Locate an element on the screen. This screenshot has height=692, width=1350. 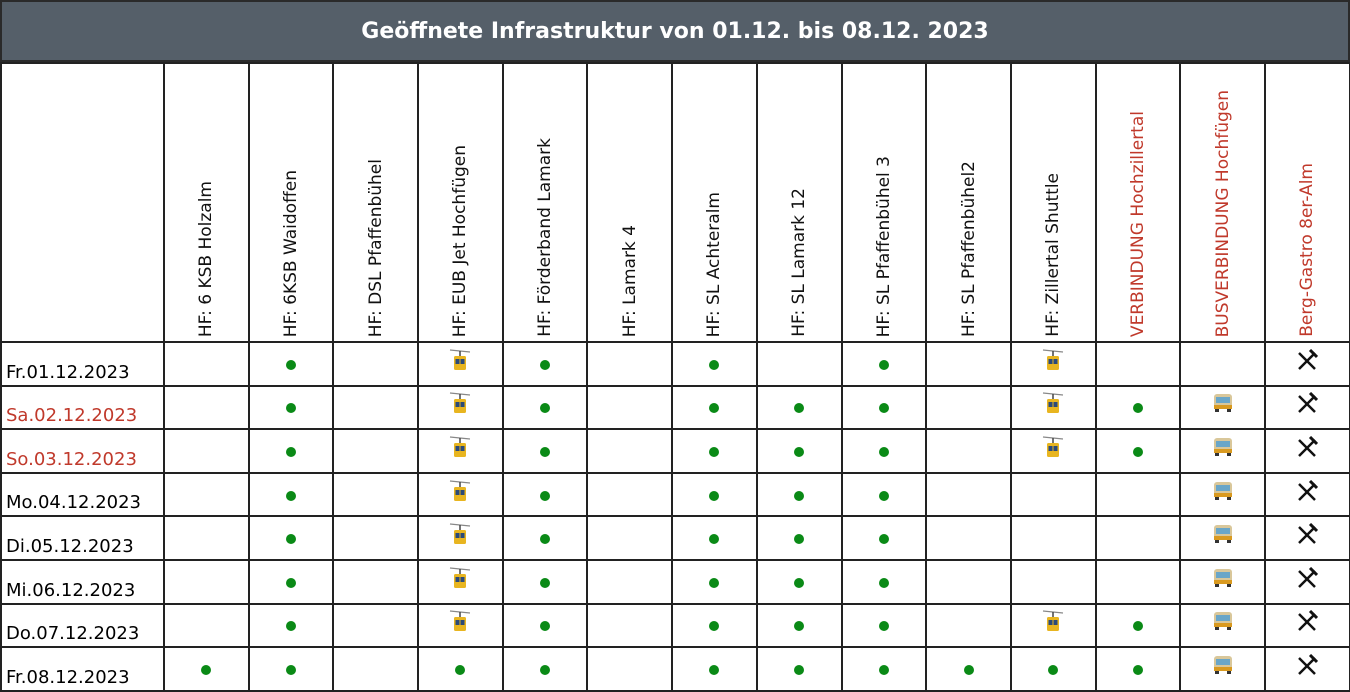
column-header: HF: SL Pfaffenbühel2 is located at coordinates (968, 202).